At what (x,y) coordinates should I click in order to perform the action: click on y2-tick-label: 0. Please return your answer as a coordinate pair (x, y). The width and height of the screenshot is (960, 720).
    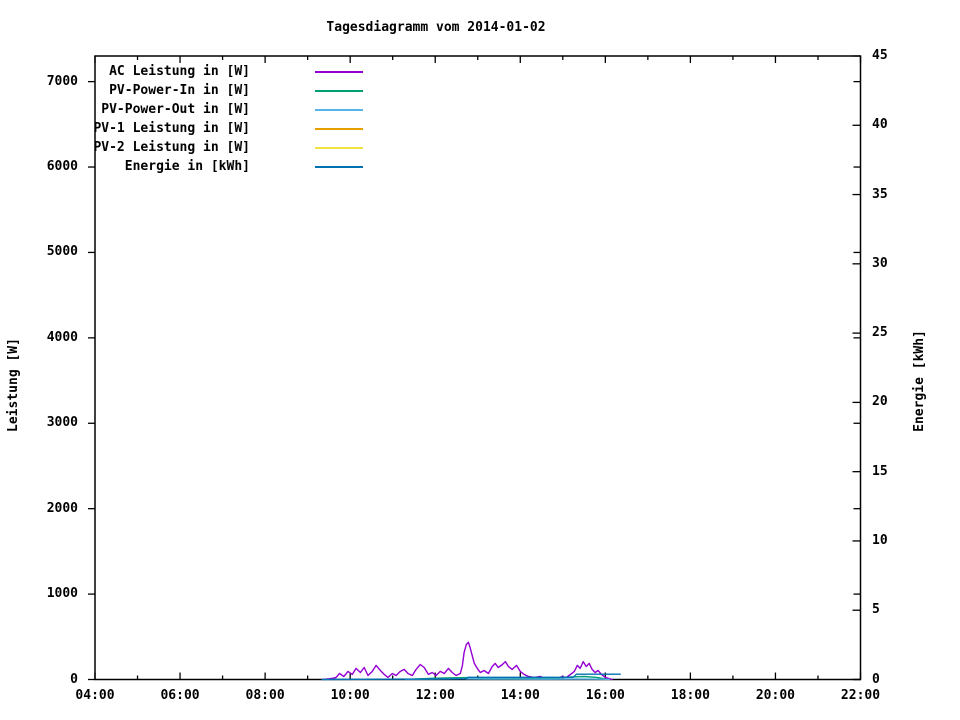
    Looking at the image, I should click on (876, 679).